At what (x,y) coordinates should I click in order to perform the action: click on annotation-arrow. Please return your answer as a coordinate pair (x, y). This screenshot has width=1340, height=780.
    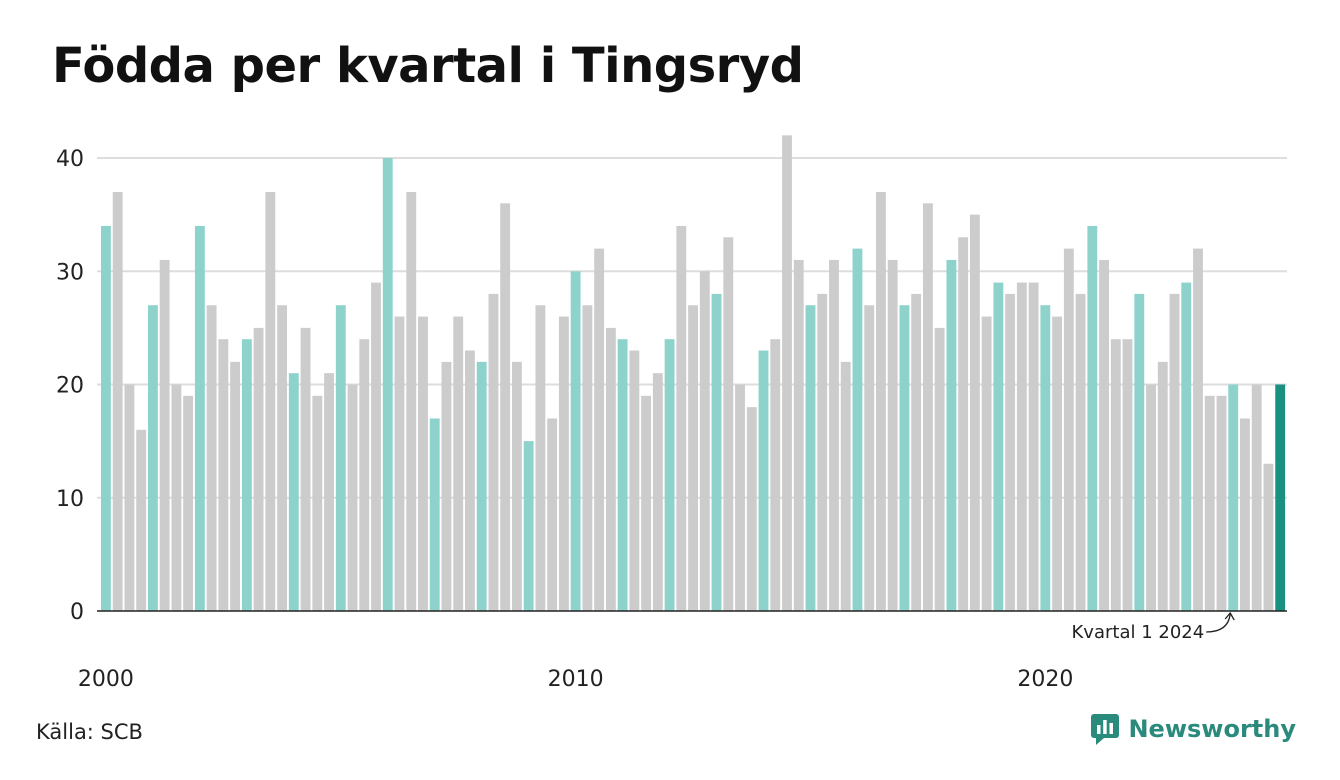
    Looking at the image, I should click on (1218, 623).